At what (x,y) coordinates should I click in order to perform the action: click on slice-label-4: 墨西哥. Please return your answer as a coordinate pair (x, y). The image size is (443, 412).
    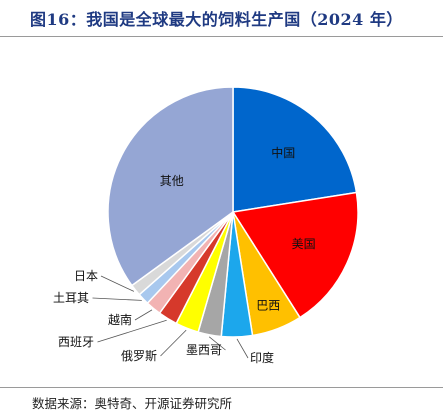
    Looking at the image, I should click on (204, 350).